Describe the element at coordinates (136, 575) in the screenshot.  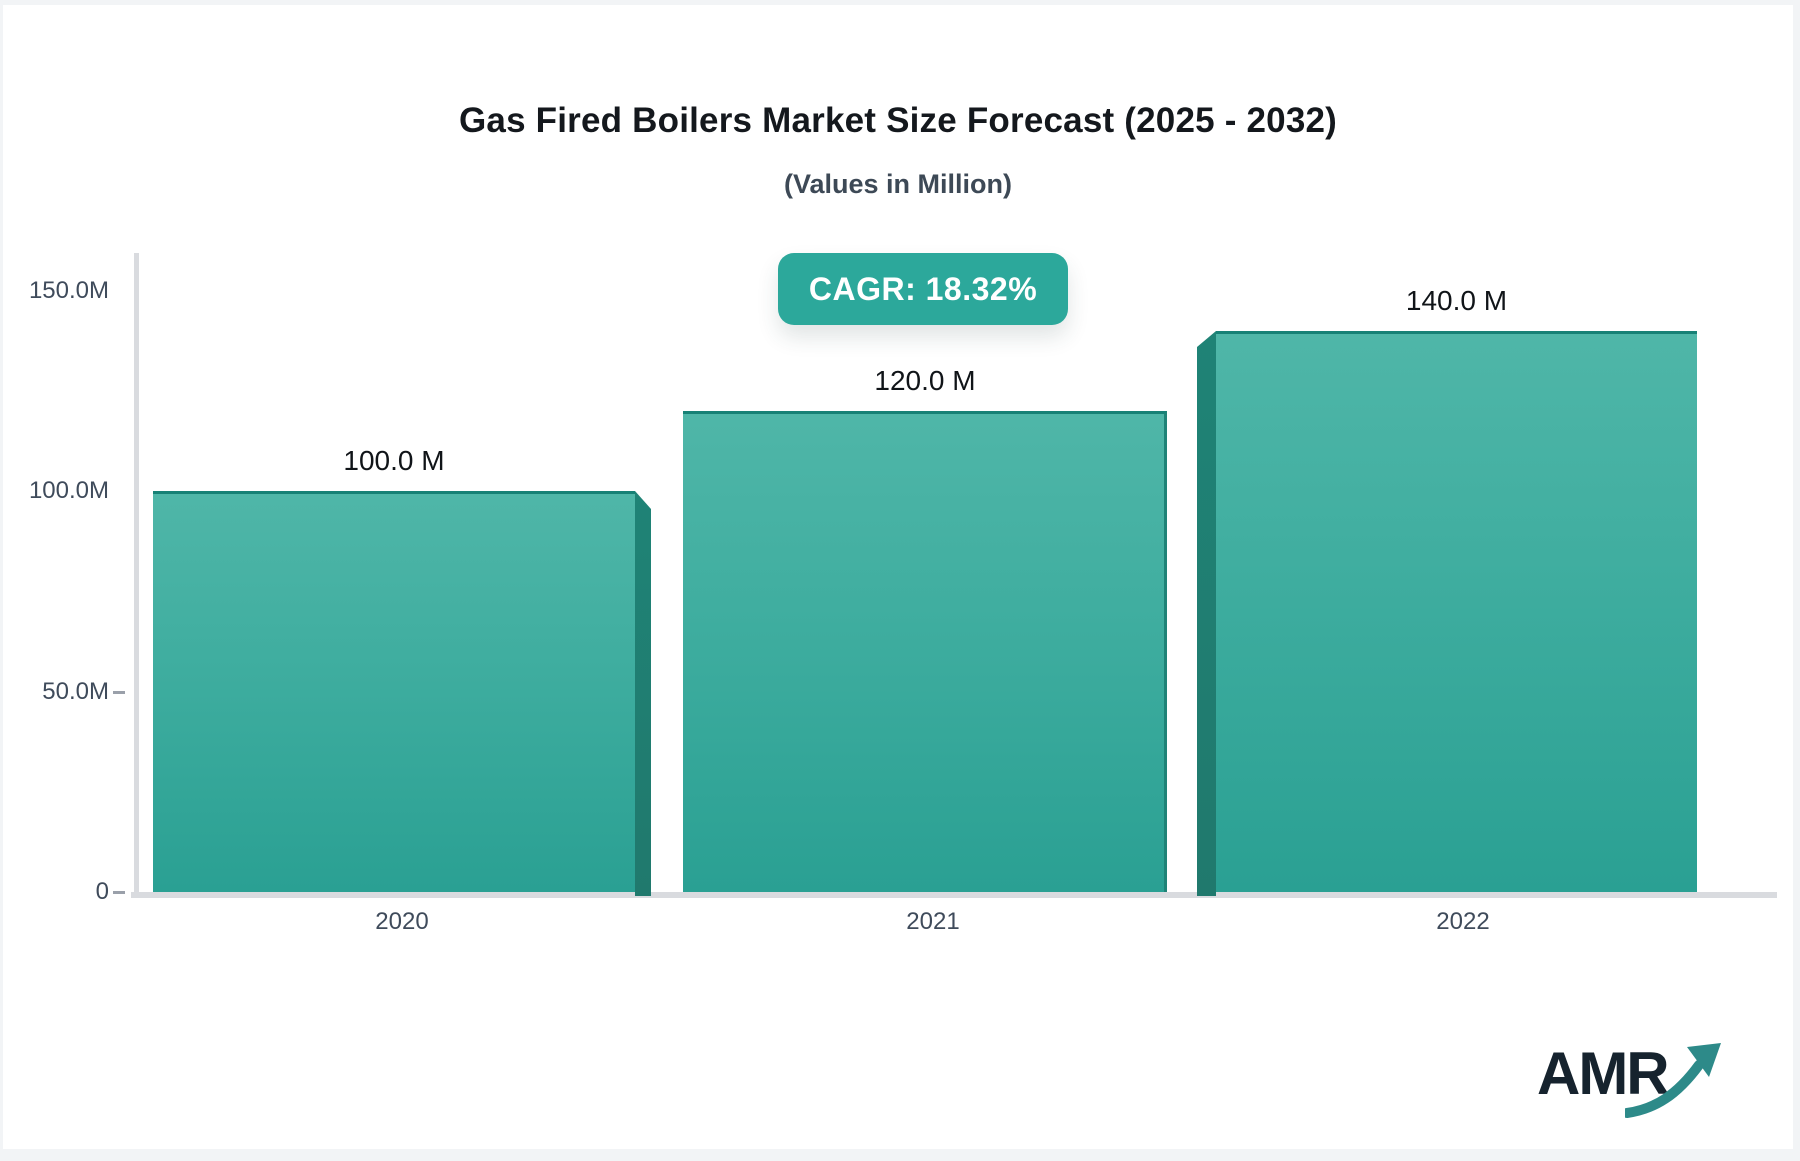
I see `y-axis-line` at that location.